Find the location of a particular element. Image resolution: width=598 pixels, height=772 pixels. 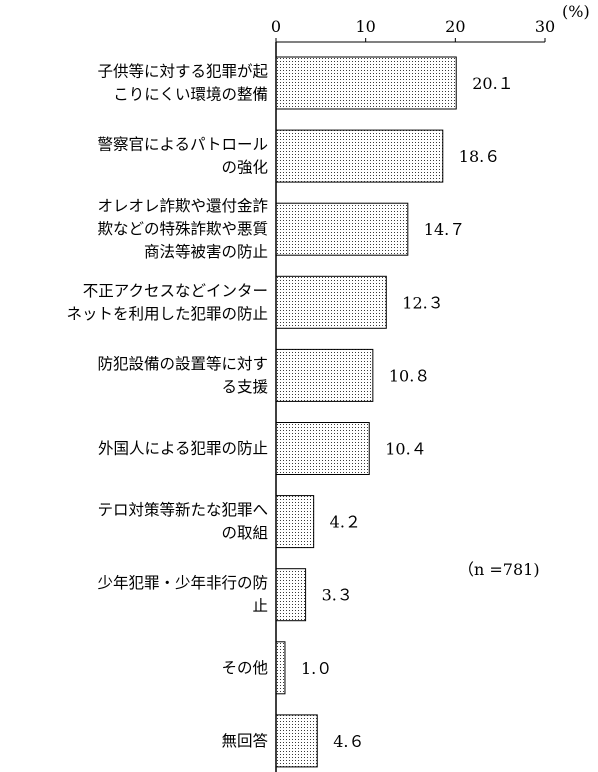

value-label-0: 20.１ is located at coordinates (492, 83).